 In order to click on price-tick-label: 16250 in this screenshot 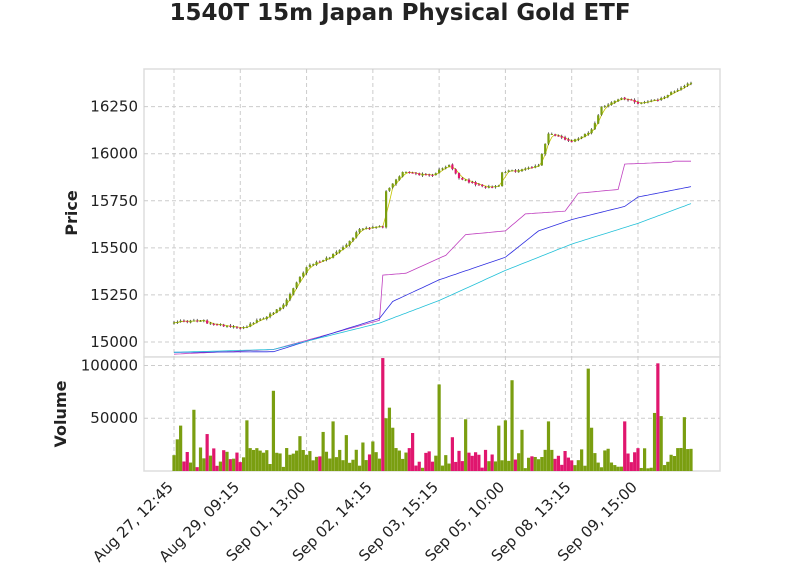, I will do `click(114, 107)`.